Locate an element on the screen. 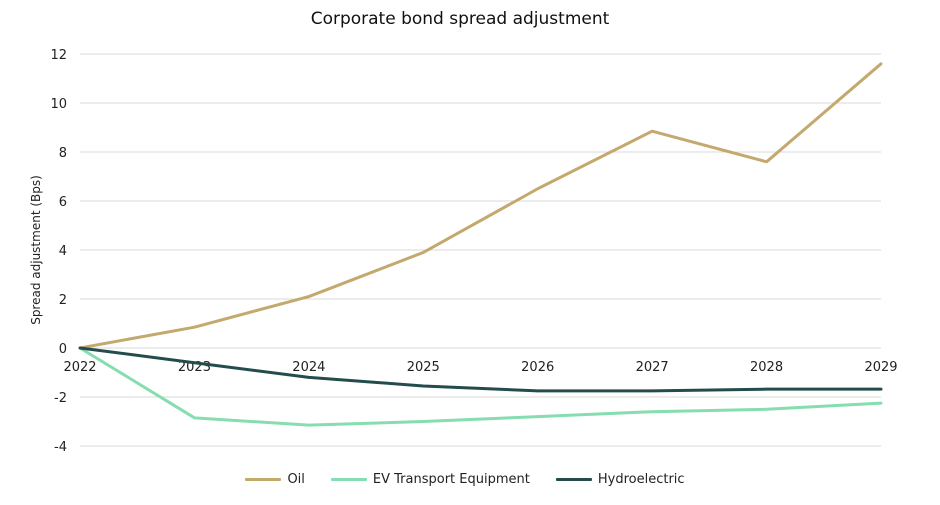 The image size is (940, 505). legend-item: Oil is located at coordinates (275, 479).